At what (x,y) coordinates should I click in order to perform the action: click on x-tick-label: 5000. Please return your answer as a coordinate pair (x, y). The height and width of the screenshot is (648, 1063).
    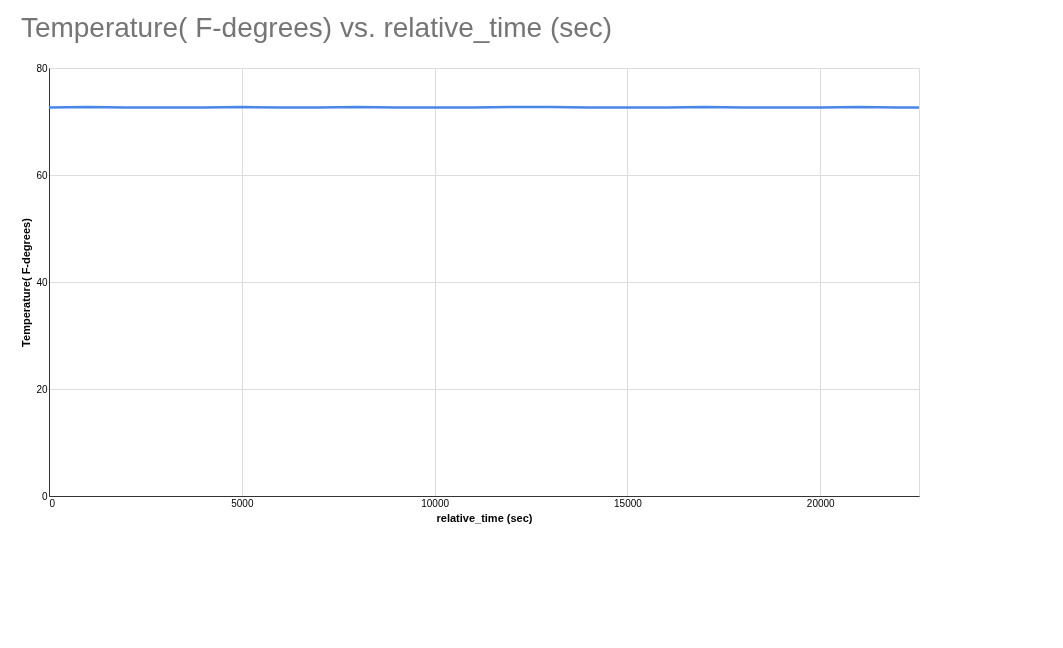
    Looking at the image, I should click on (242, 503).